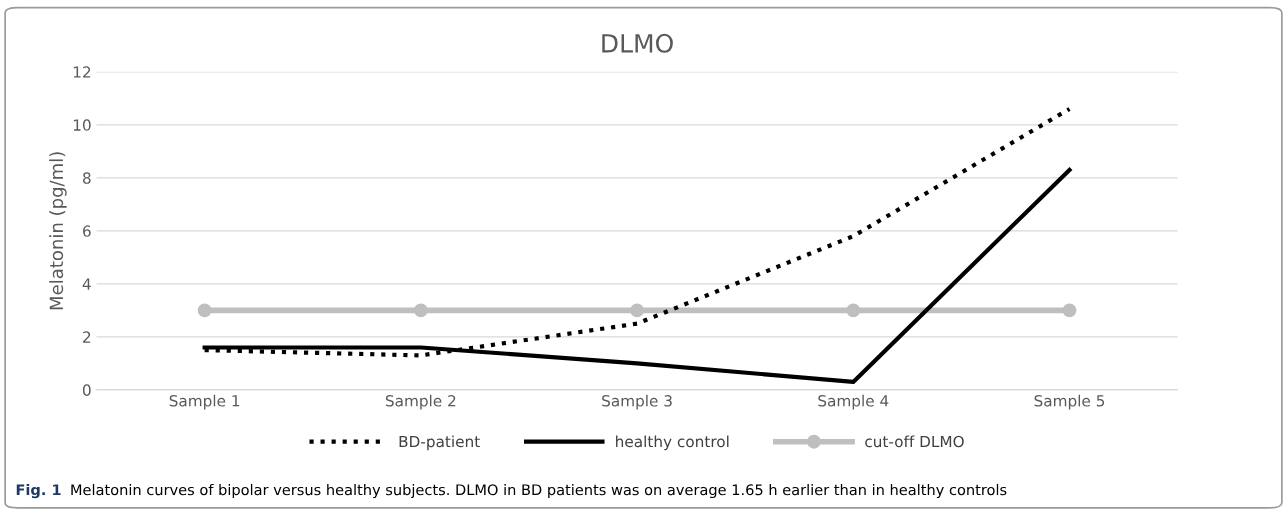 This screenshot has height=513, width=1287. What do you see at coordinates (637, 43) in the screenshot?
I see `chart-title: DLMO` at bounding box center [637, 43].